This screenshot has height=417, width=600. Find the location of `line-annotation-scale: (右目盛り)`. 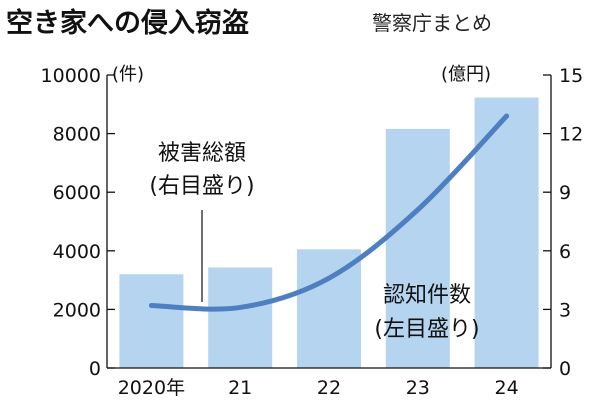

line-annotation-scale: (右目盛り) is located at coordinates (201, 186).